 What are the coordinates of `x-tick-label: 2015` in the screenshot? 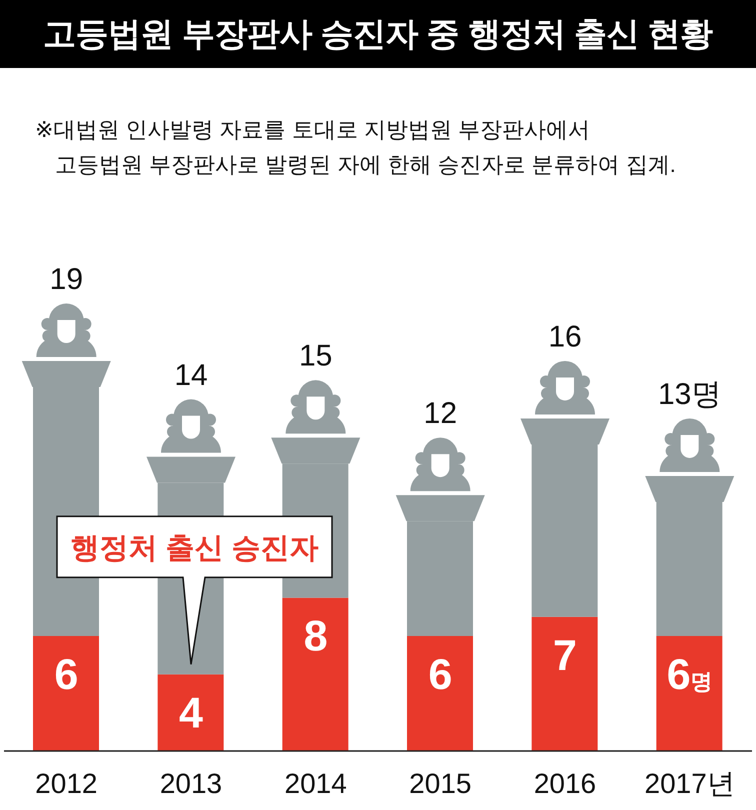 It's located at (440, 783).